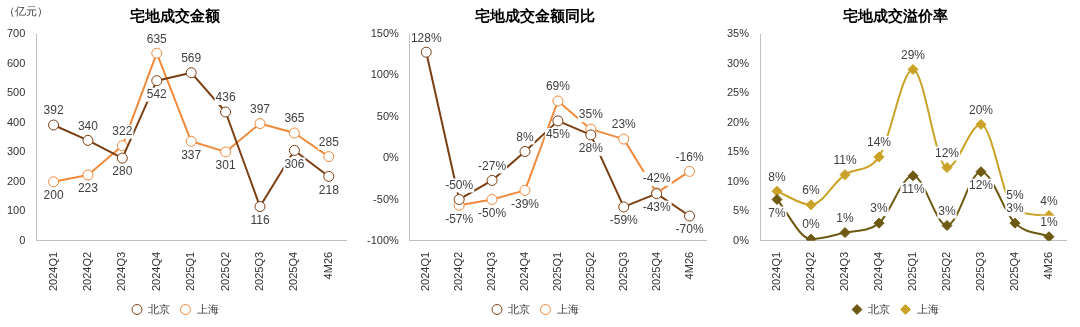 This screenshot has width=1080, height=327. Describe the element at coordinates (16, 151) in the screenshot. I see `y-tick-label: 300` at that location.